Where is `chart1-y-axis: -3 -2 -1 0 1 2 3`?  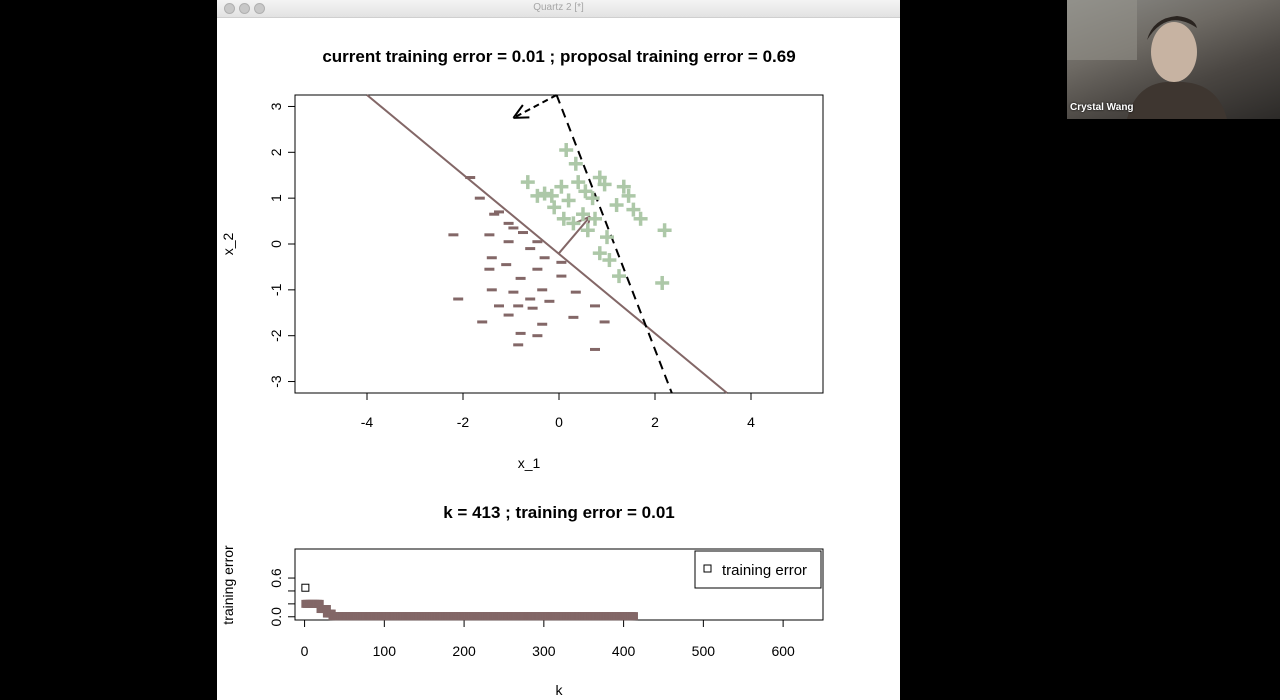
chart1-y-axis: -3 -2 -1 0 1 2 3 is located at coordinates (281, 245).